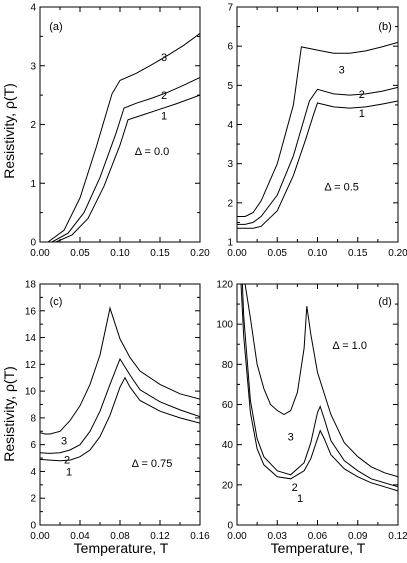 This screenshot has width=407, height=563. Describe the element at coordinates (31, 392) in the screenshot. I see `y-tick-label: 10` at that location.